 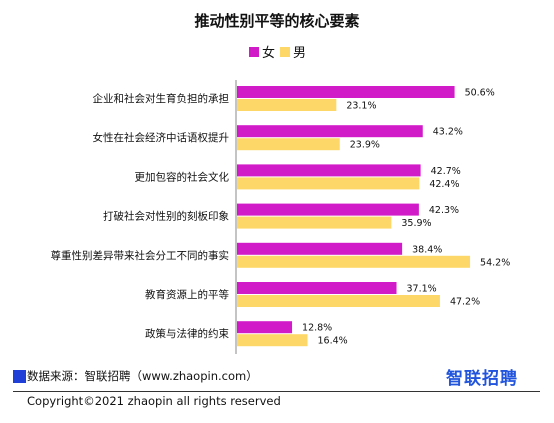 I want to click on legend-label-male: 男, so click(x=299, y=53).